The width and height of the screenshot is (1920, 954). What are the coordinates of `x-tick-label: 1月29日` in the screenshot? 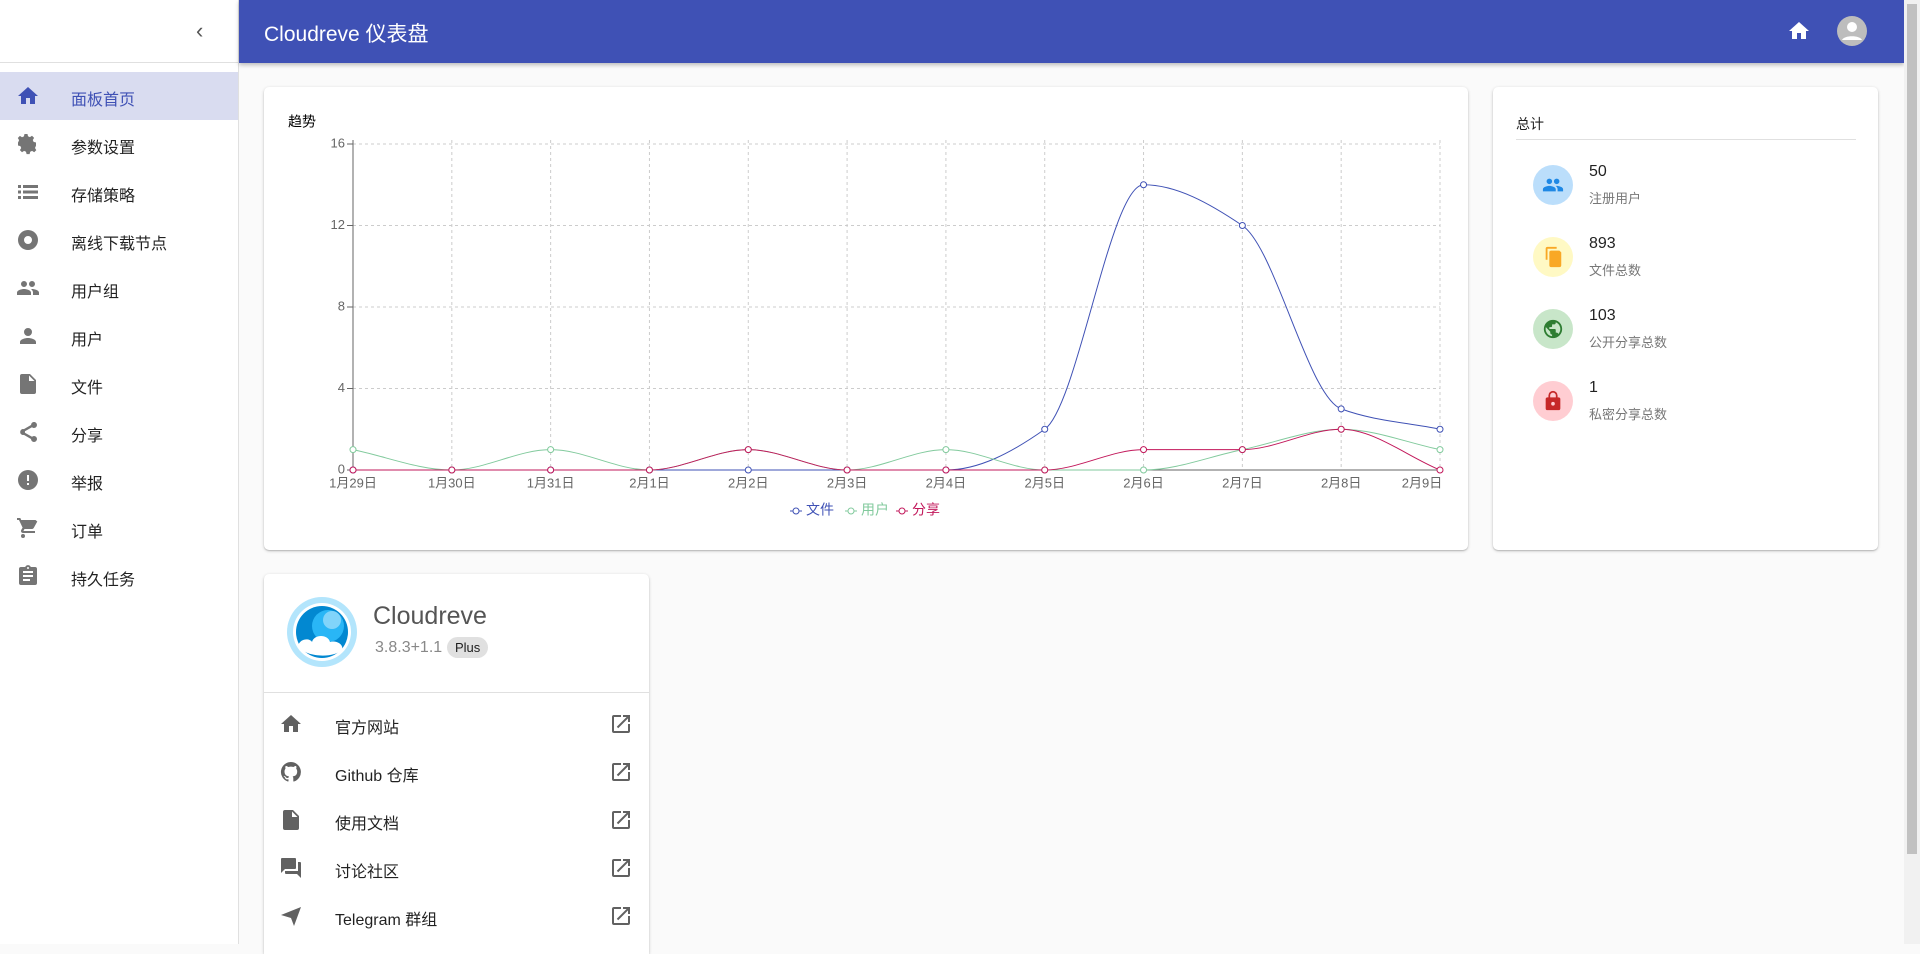 It's located at (353, 482).